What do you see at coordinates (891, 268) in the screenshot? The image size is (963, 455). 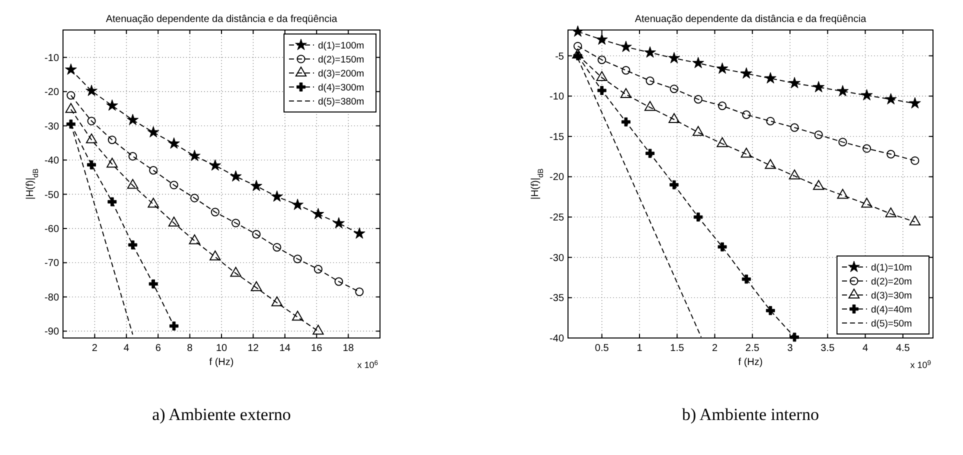 I see `legend-label: d(1)=10m` at bounding box center [891, 268].